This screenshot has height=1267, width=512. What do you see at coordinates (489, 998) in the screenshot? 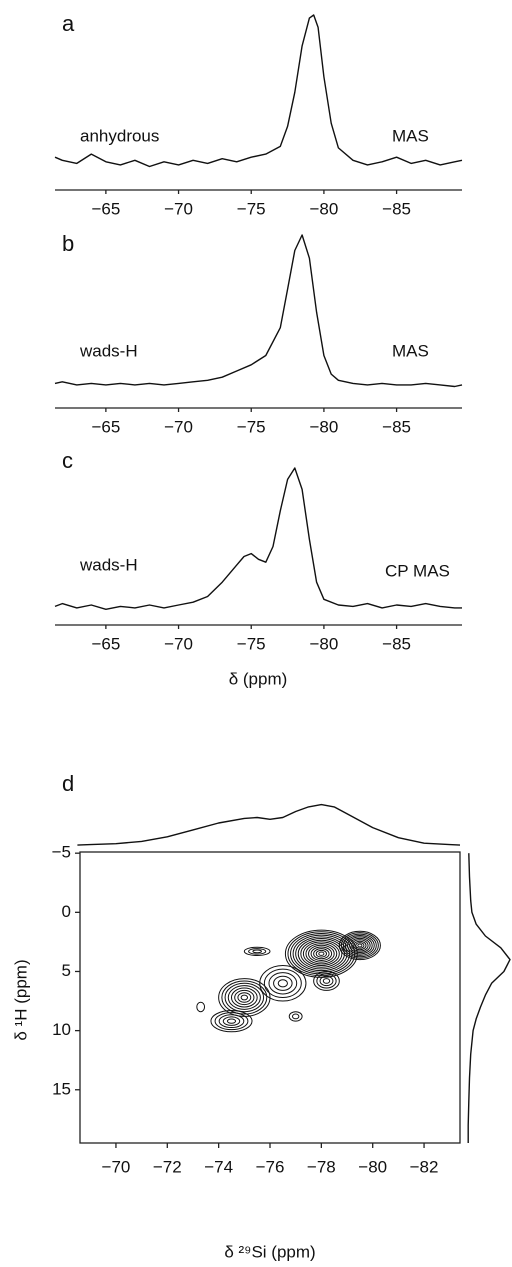
I see `projection-1h` at bounding box center [489, 998].